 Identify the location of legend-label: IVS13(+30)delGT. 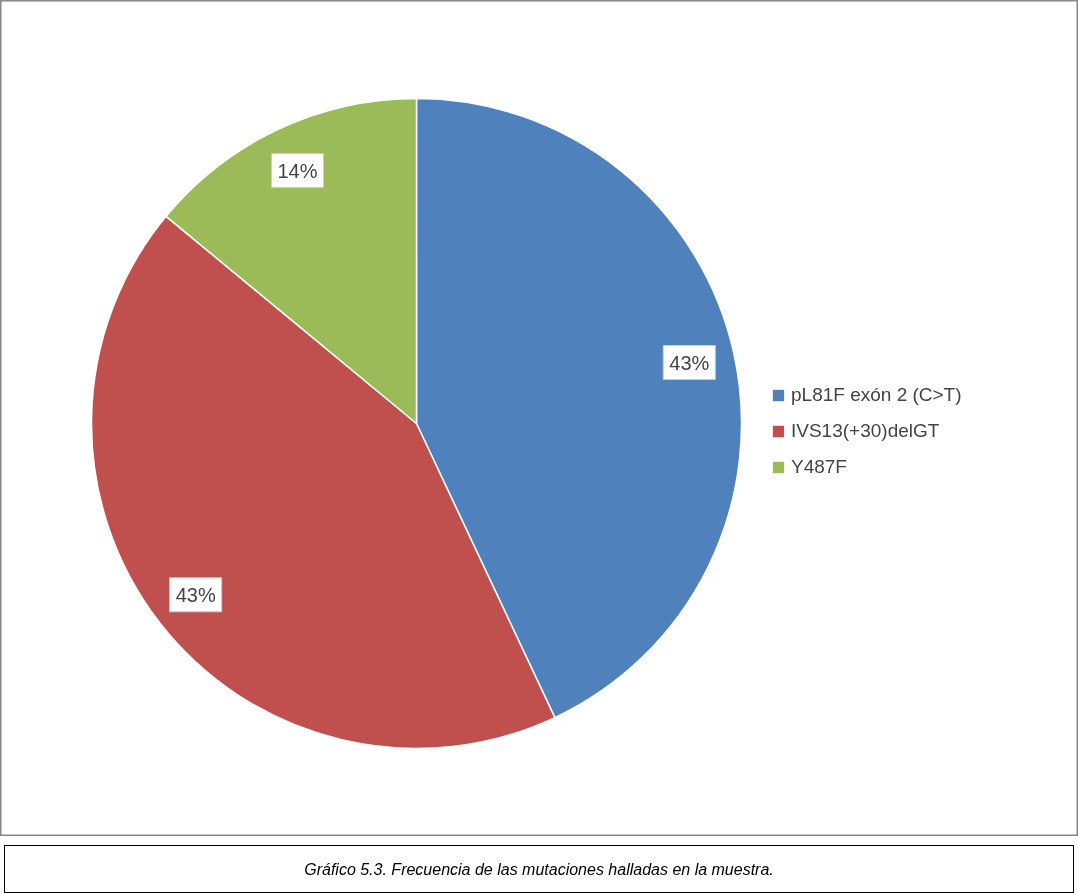
(865, 431).